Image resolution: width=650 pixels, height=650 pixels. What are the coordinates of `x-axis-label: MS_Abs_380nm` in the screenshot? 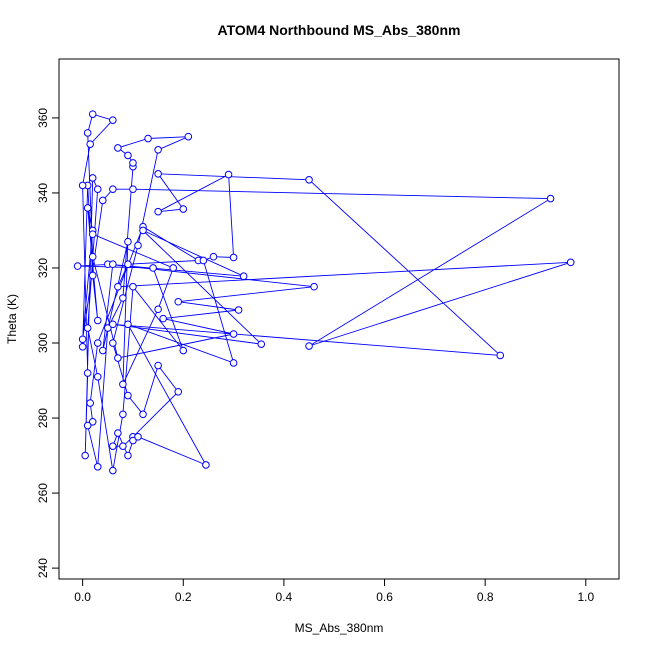 It's located at (339, 628).